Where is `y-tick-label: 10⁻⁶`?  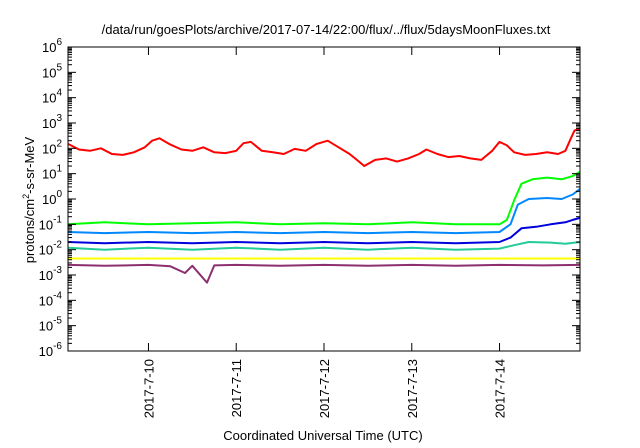 y-tick-label: 10⁻⁶ is located at coordinates (51, 350).